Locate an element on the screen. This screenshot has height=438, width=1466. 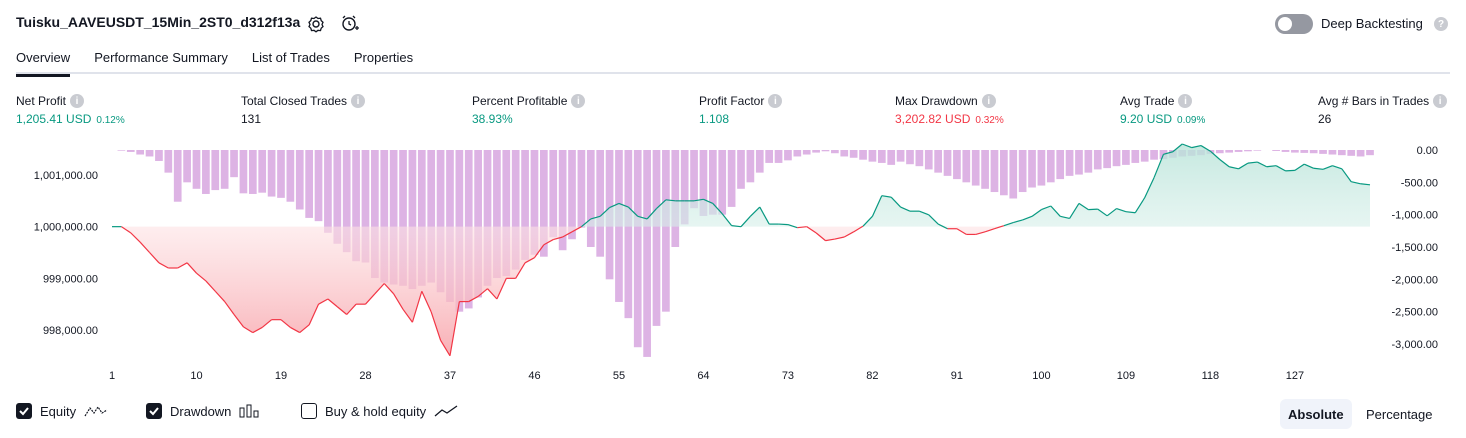
alarm-clock-plus-icon is located at coordinates (350, 24).